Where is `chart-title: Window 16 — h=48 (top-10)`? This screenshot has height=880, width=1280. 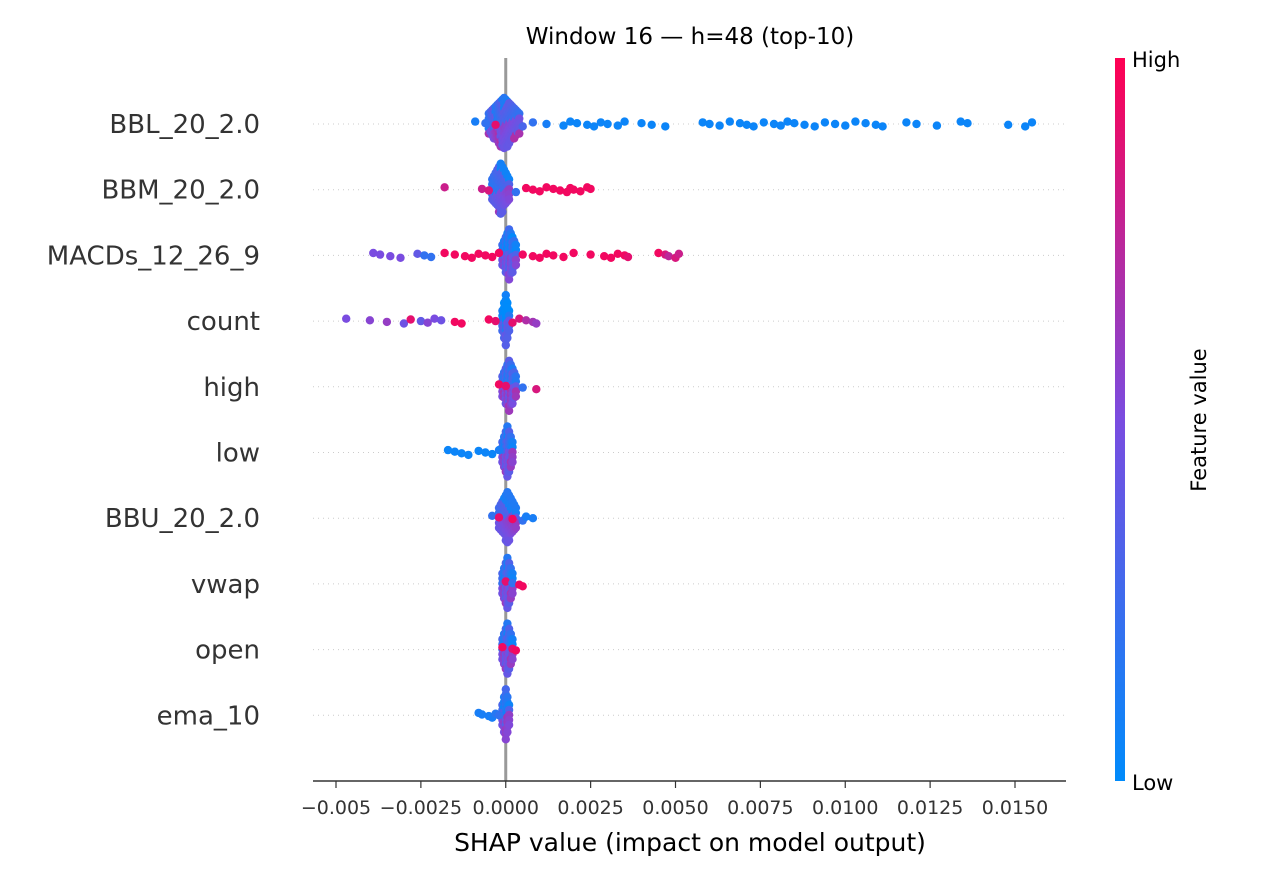
chart-title: Window 16 — h=48 (top-10) is located at coordinates (690, 37).